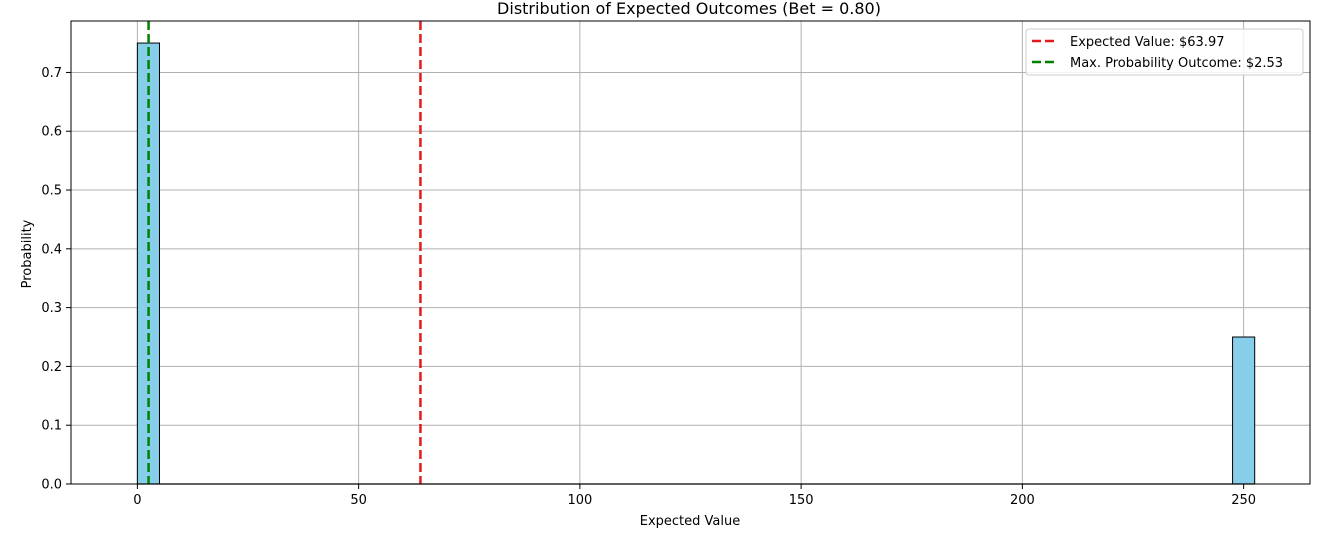 The width and height of the screenshot is (1344, 534). Describe the element at coordinates (801, 500) in the screenshot. I see `x-tick-label: 150` at that location.